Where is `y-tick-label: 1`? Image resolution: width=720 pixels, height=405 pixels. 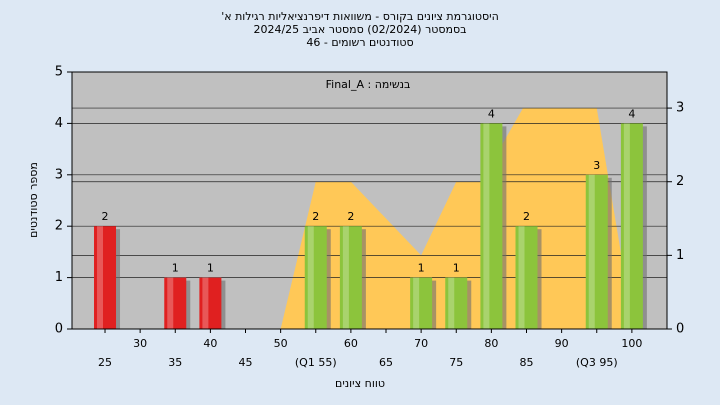
y-tick-label: 1 is located at coordinates (59, 277).